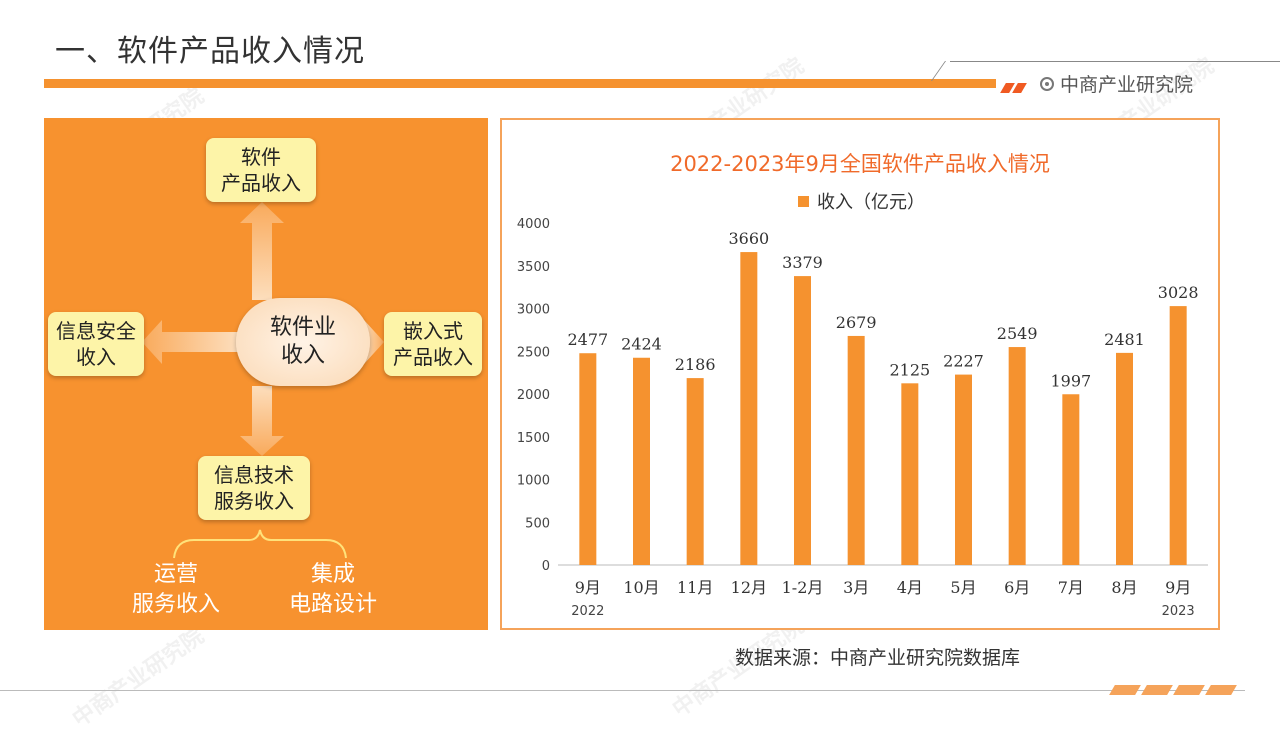 This screenshot has height=733, width=1280. I want to click on data-label: 3660, so click(748, 238).